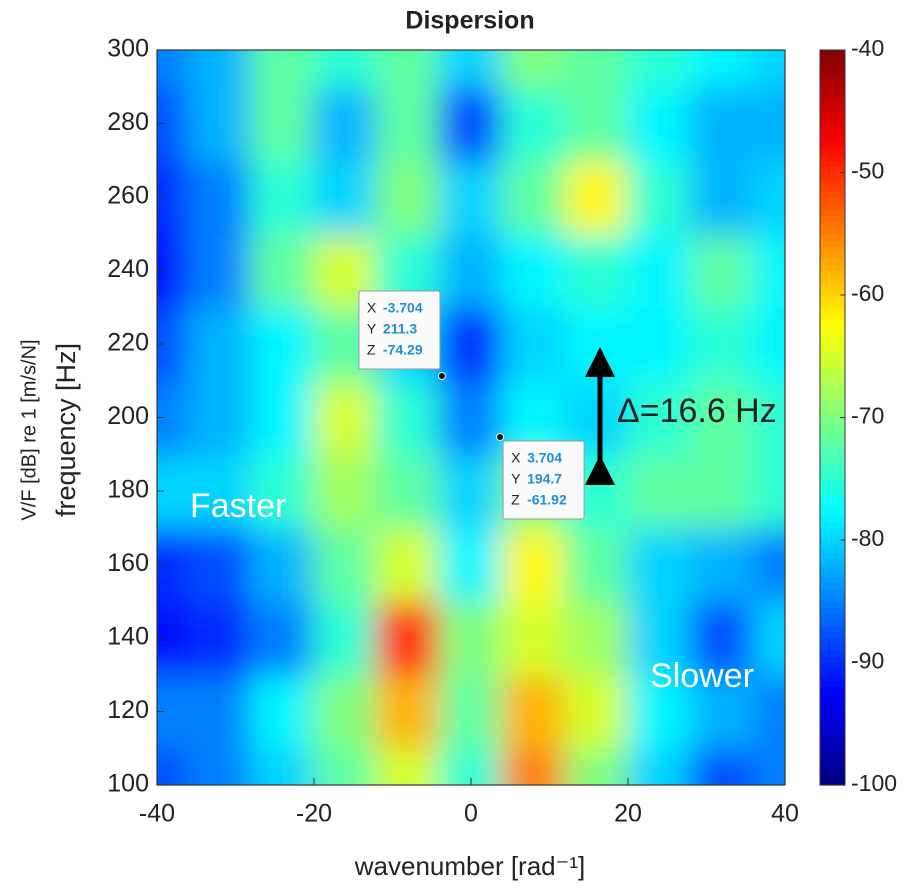 The image size is (910, 888). I want to click on colorbar-tick-label: -70, so click(867, 416).